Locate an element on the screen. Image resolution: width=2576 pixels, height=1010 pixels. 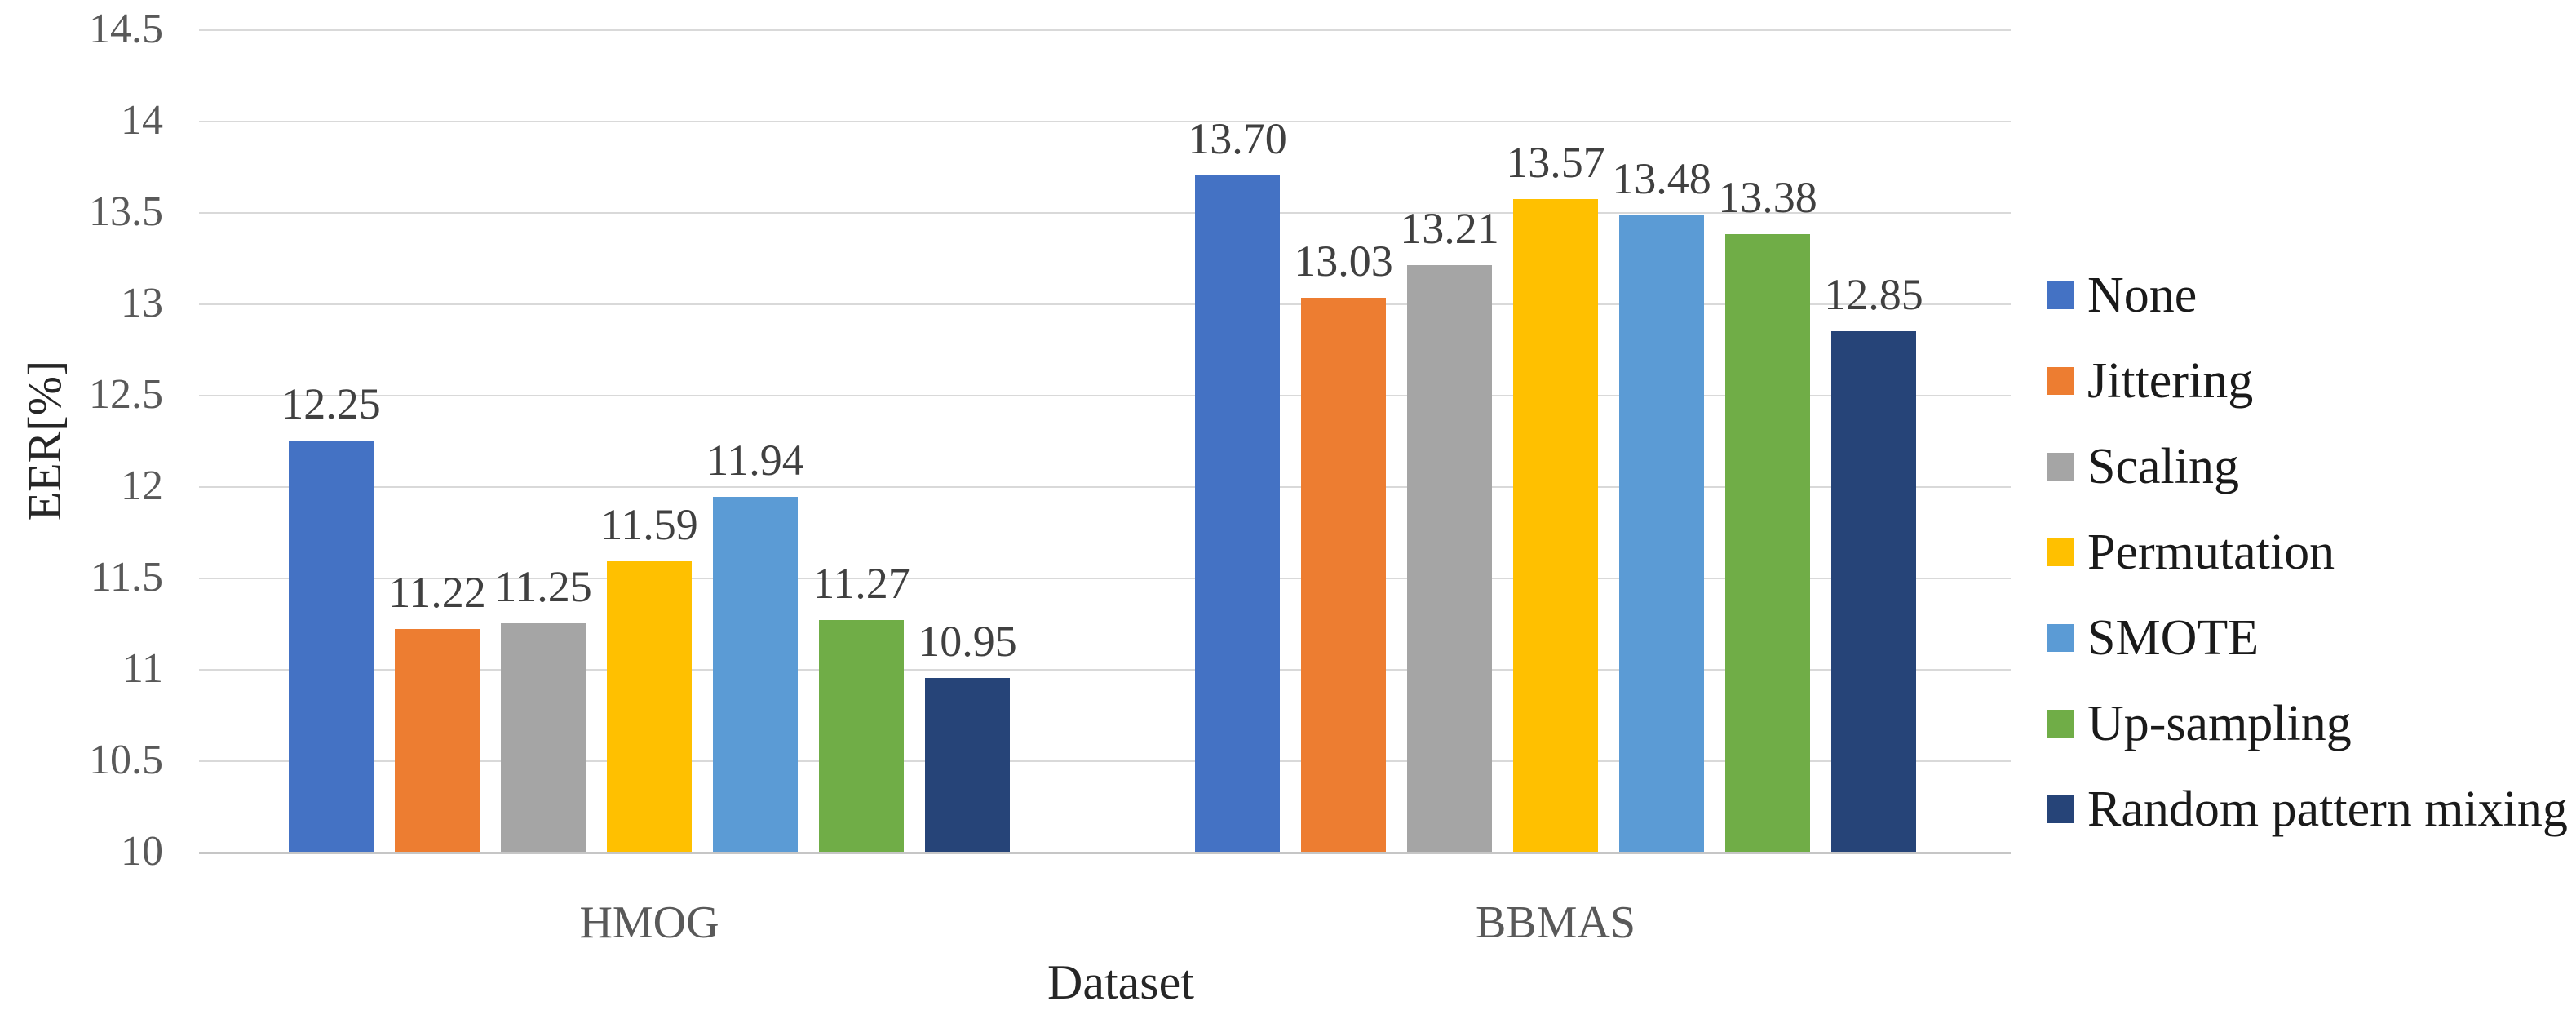
y-tick-label: 14 is located at coordinates (142, 121).